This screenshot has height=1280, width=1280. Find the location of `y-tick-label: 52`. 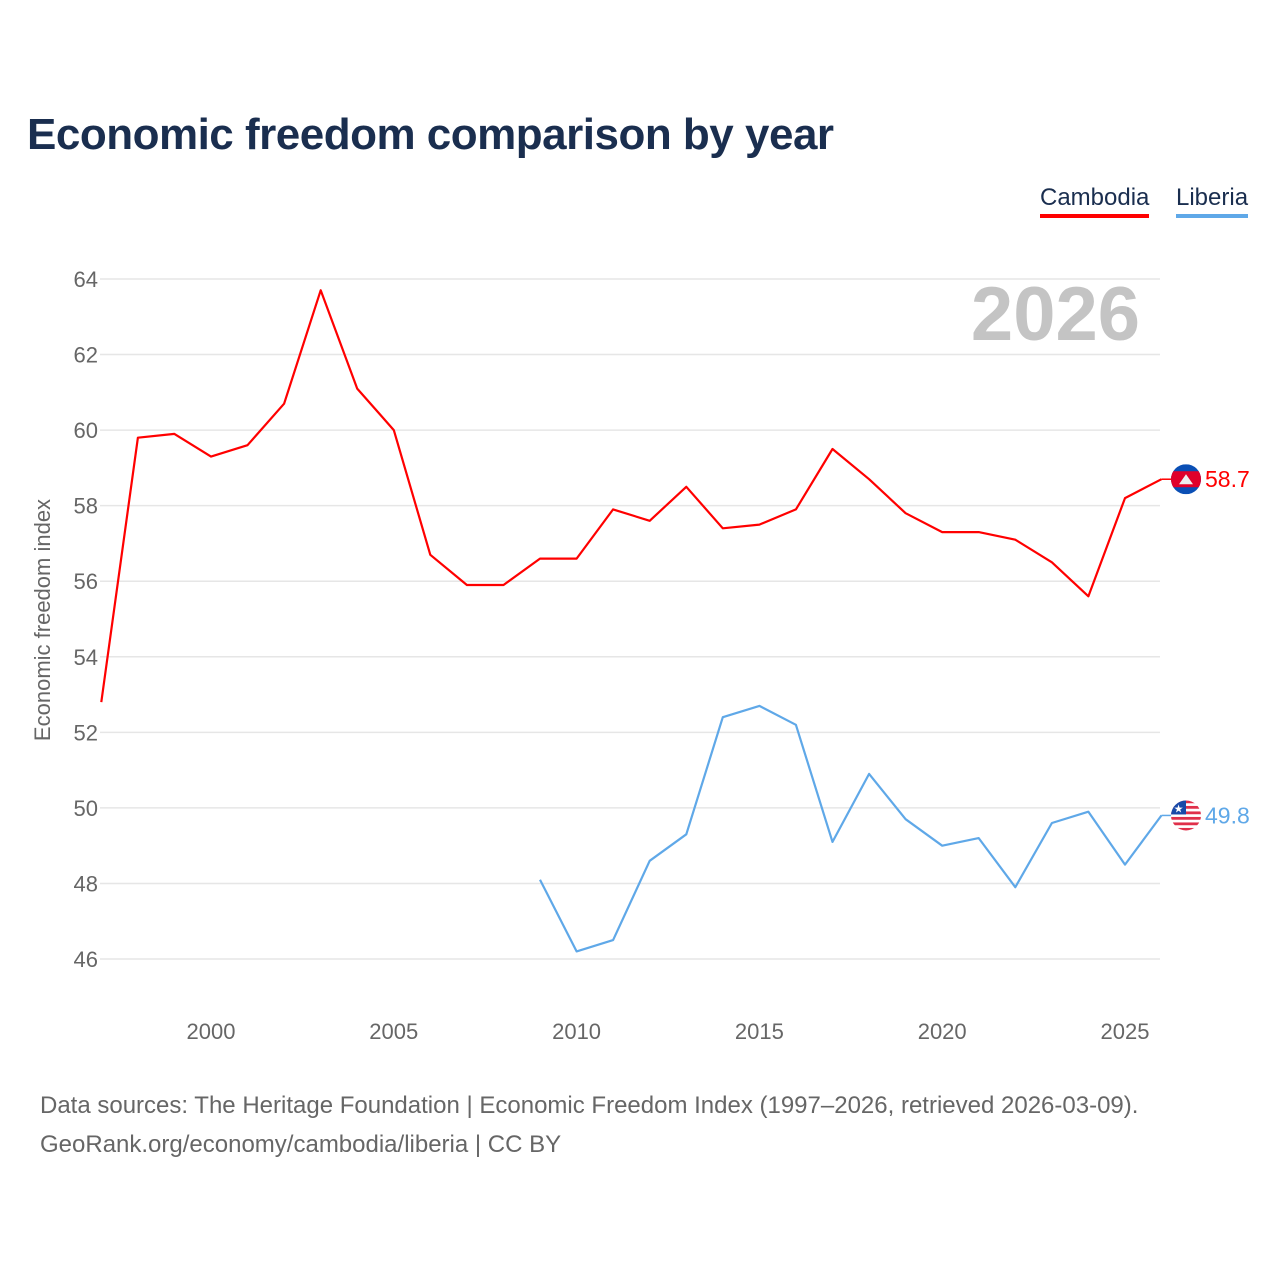

y-tick-label: 52 is located at coordinates (86, 732).